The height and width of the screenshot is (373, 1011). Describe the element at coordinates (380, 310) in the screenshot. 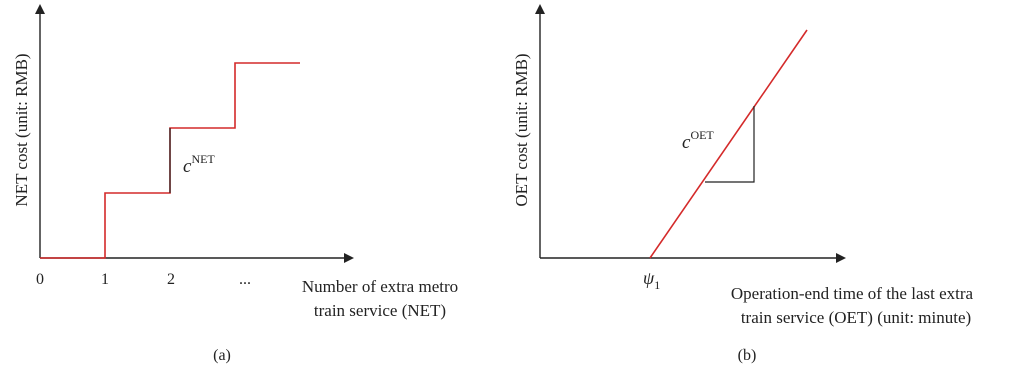

I see `panel-a-xlabel-line2: train service (NET)` at that location.